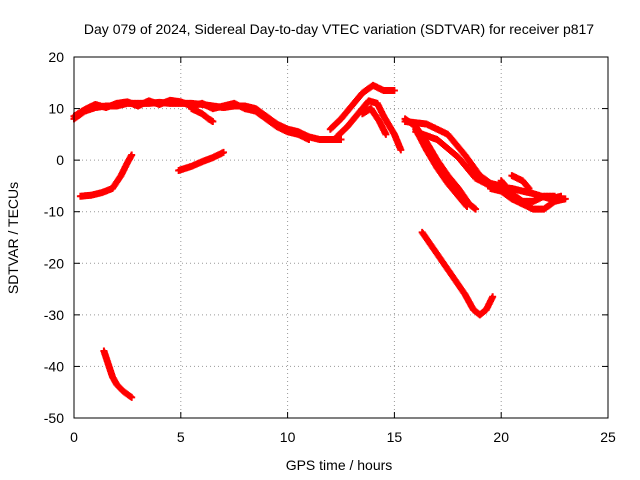 The image size is (640, 480). What do you see at coordinates (74, 437) in the screenshot?
I see `x-tick-label: 0` at bounding box center [74, 437].